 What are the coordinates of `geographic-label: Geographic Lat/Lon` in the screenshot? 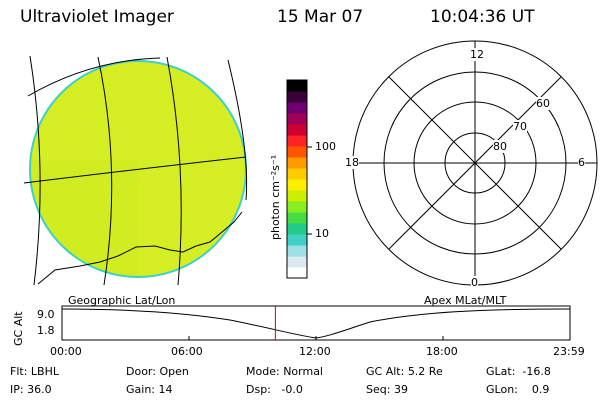 It's located at (122, 300).